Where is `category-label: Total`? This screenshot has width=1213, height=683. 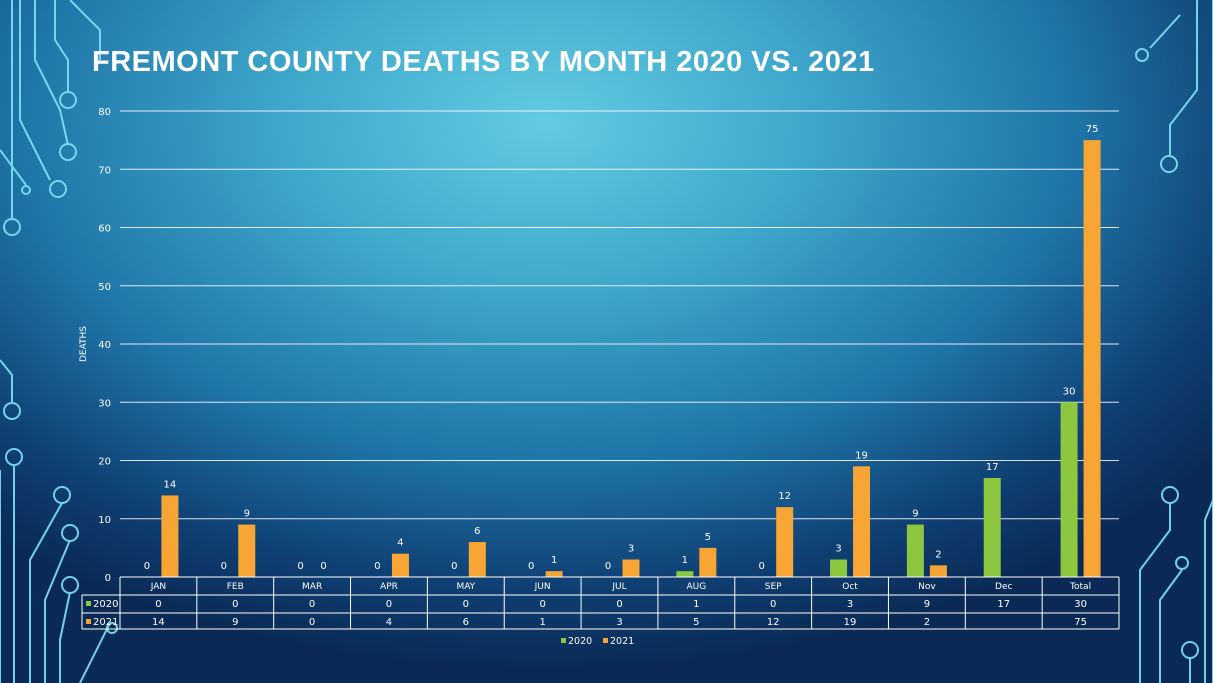
category-label: Total is located at coordinates (1080, 587).